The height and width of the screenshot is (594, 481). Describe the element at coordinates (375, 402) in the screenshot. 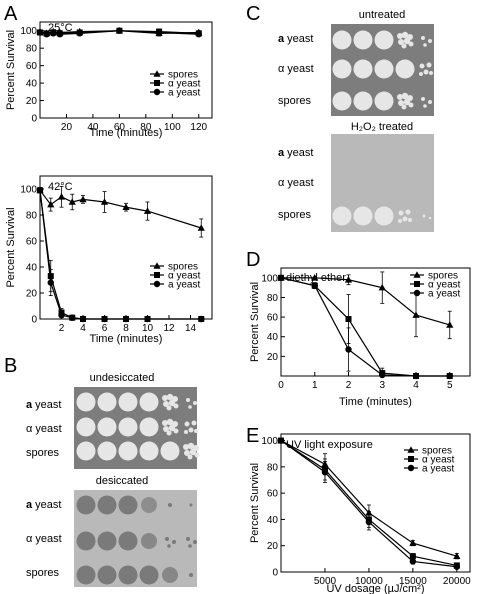

I see `x-axis-label: Time (minutes)` at that location.